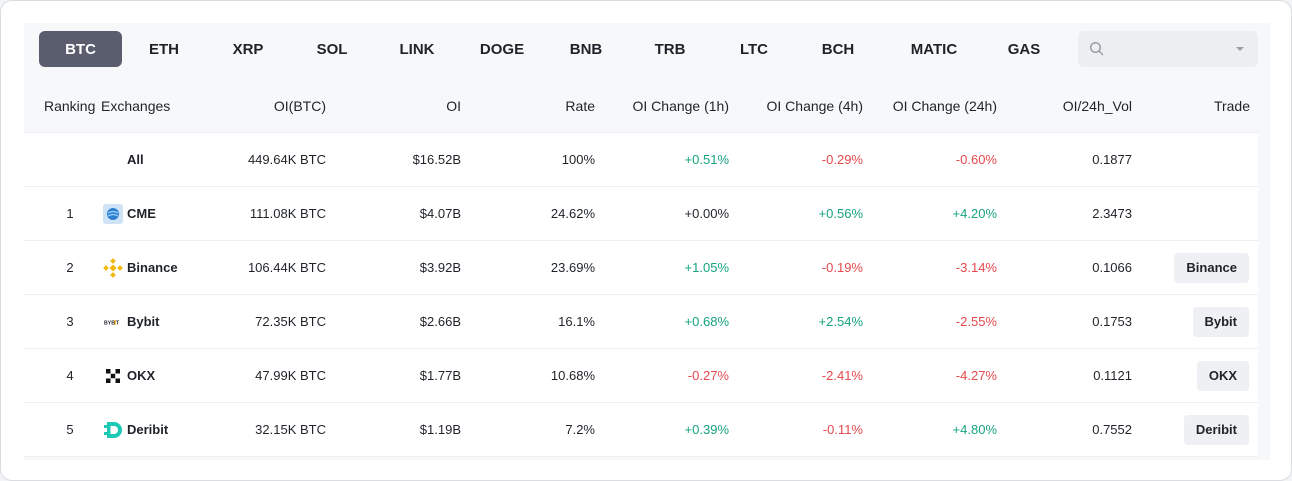 The image size is (1292, 481). I want to click on oi-change-4h-cell: -2.41%, so click(842, 375).